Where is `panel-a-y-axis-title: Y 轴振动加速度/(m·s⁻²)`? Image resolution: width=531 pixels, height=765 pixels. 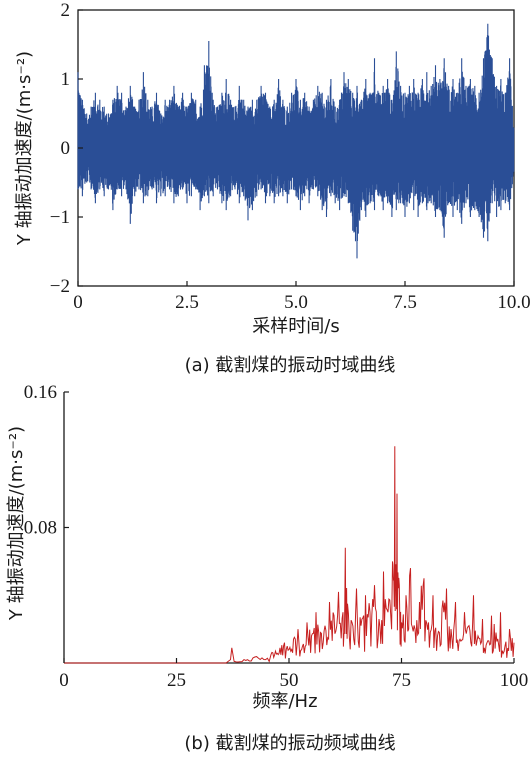
panel-a-y-axis-title: Y 轴振动加速度/(m·s⁻²) is located at coordinates (24, 148).